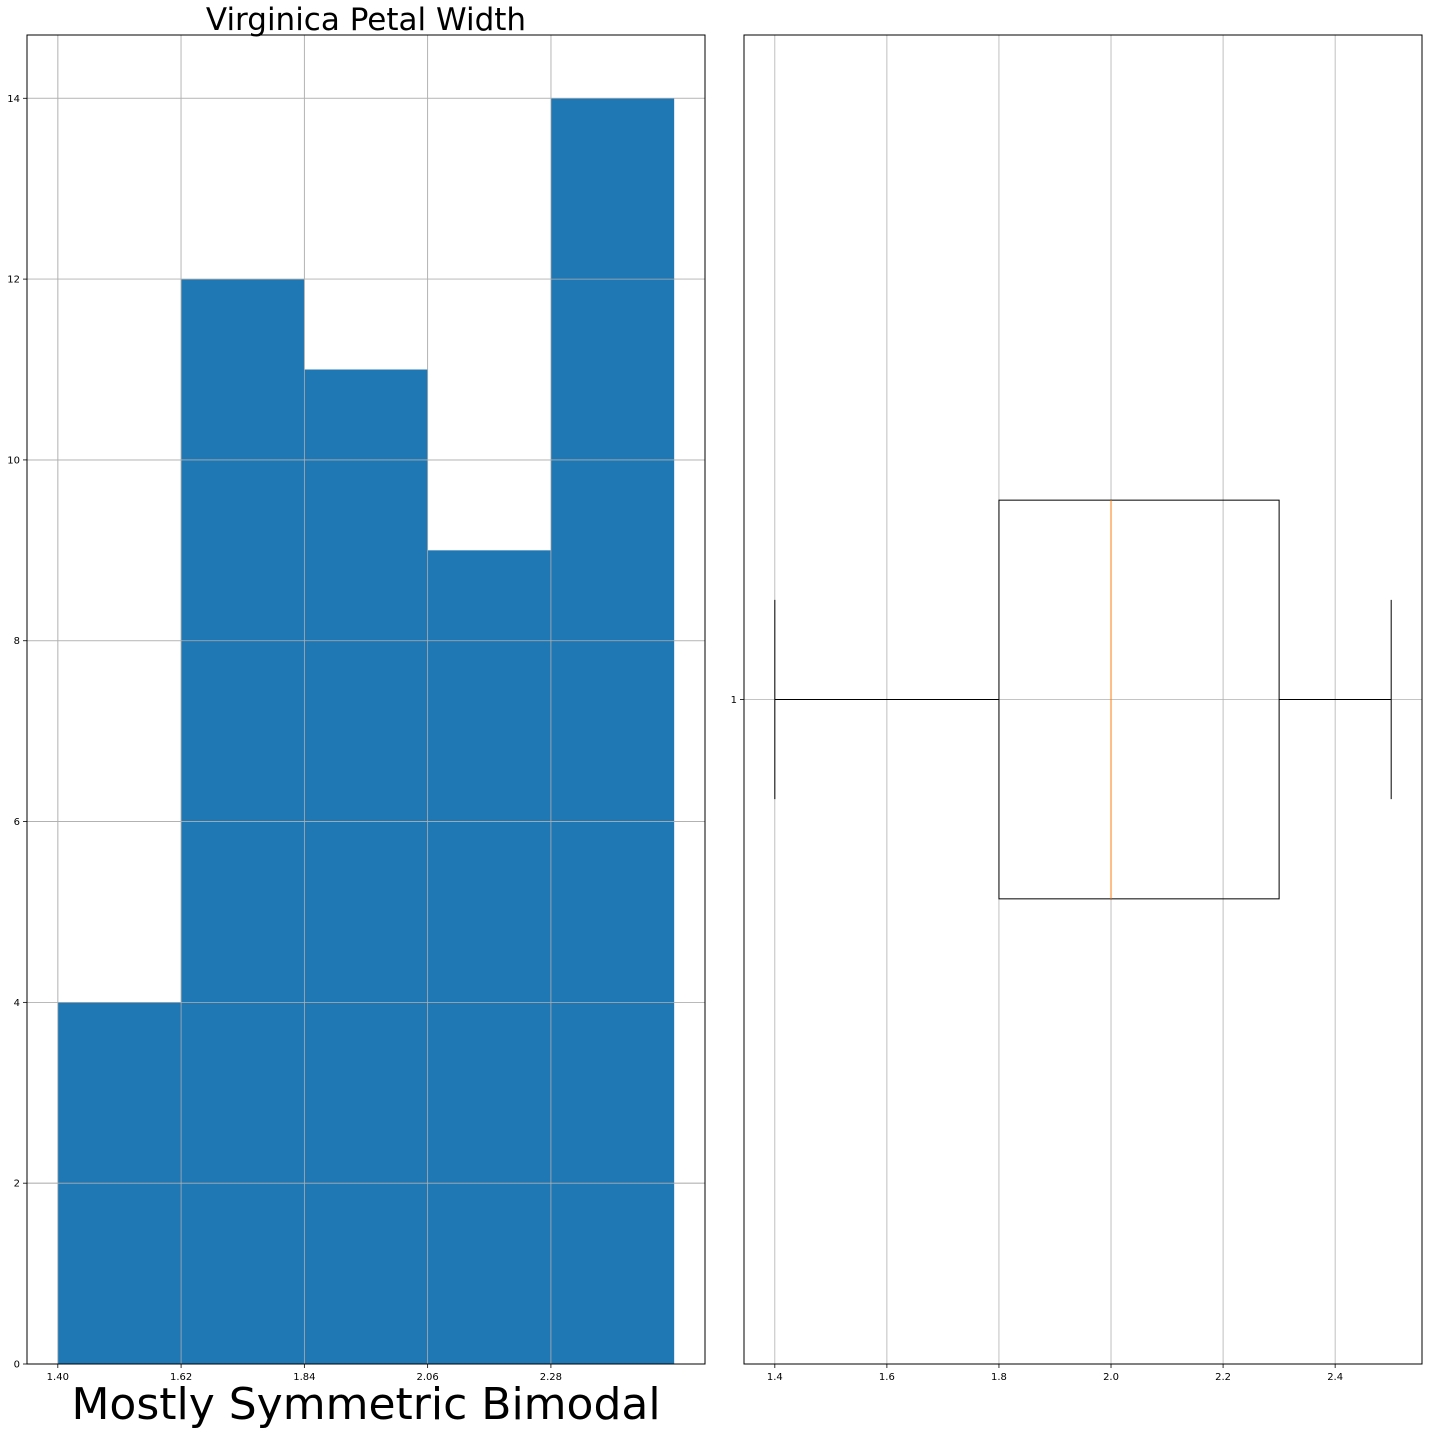  I want to click on histogram-x-tick-label: 2.06, so click(428, 1377).